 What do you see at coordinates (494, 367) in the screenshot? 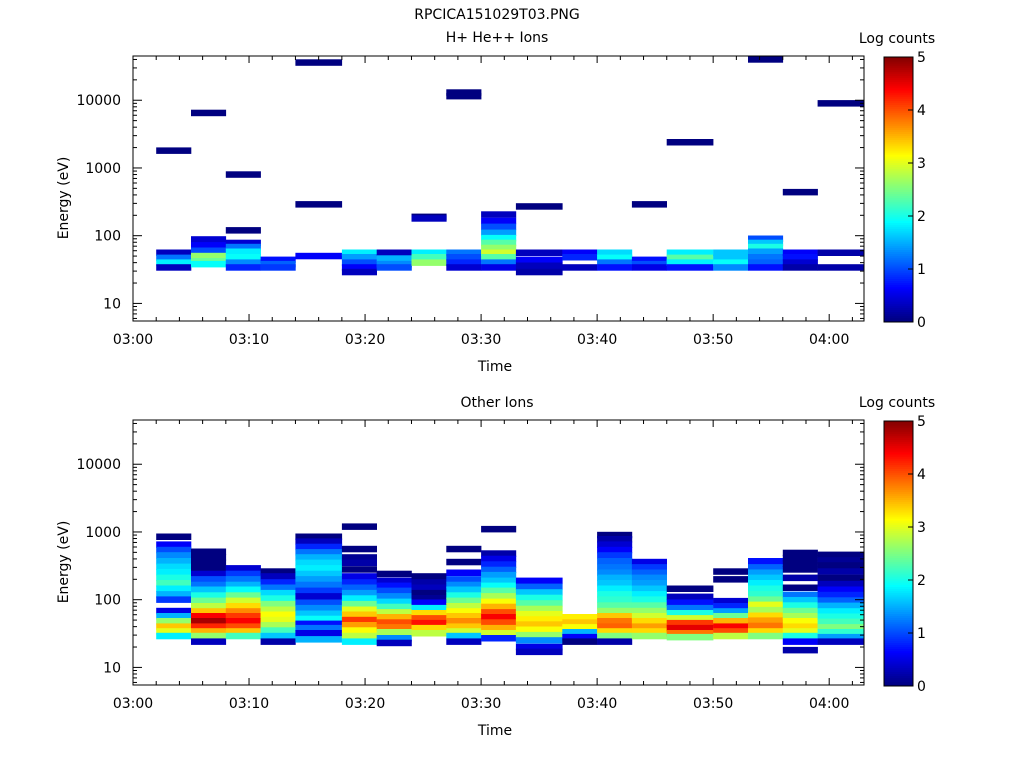
I see `x-axis-label: Time` at bounding box center [494, 367].